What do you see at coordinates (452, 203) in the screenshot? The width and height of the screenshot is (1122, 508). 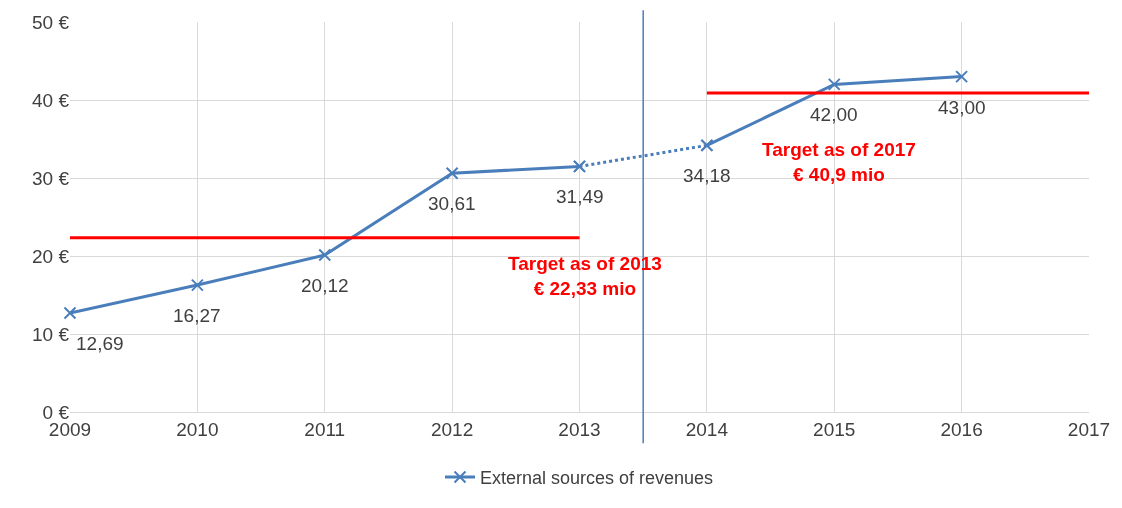 I see `data-label: 30,61` at bounding box center [452, 203].